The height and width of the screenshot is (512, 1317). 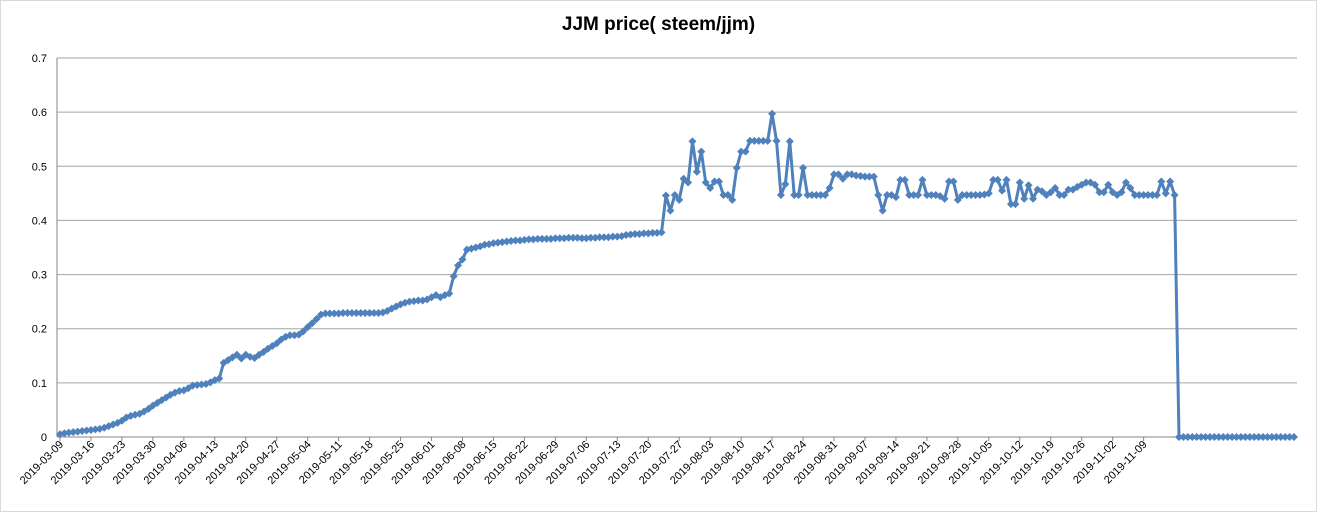 I want to click on y-tick-label: 0.7, so click(x=39, y=59).